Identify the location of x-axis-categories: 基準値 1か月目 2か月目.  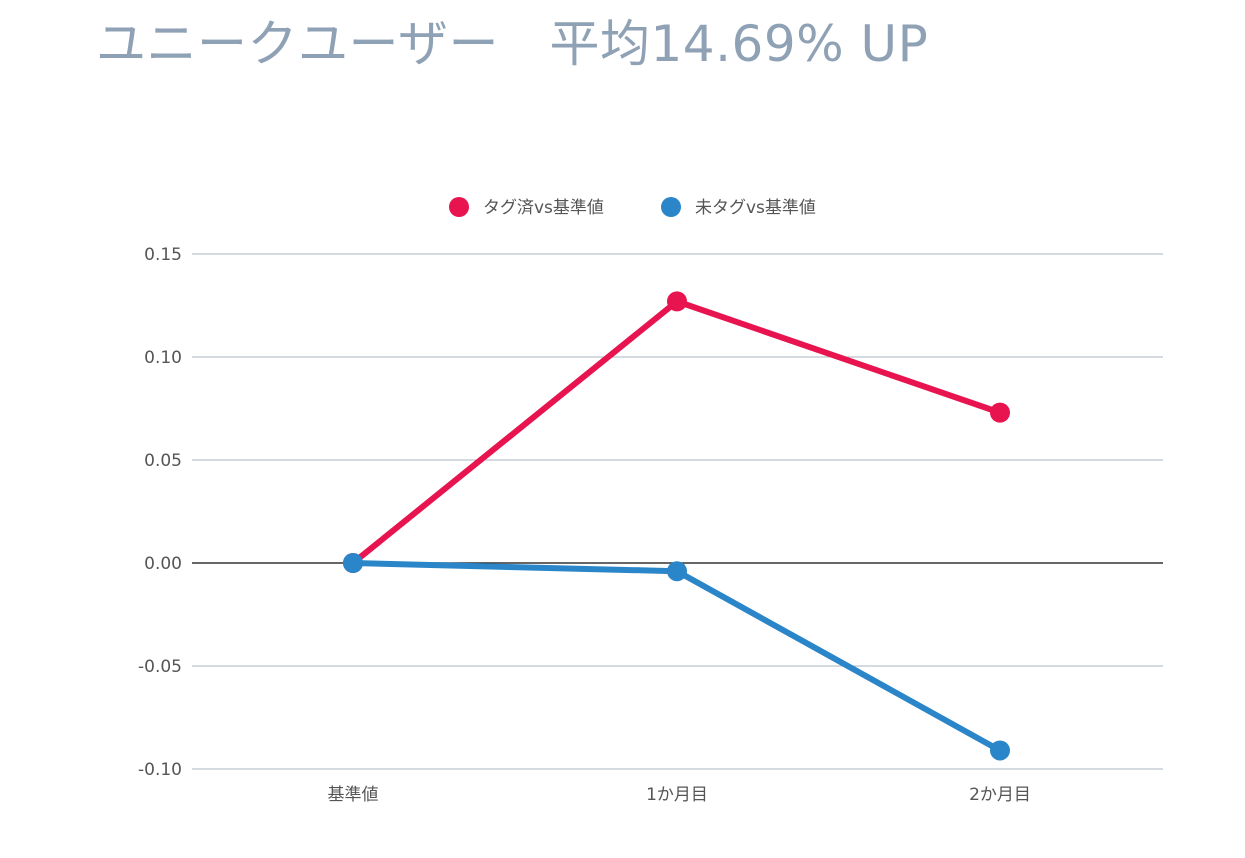
(679, 795).